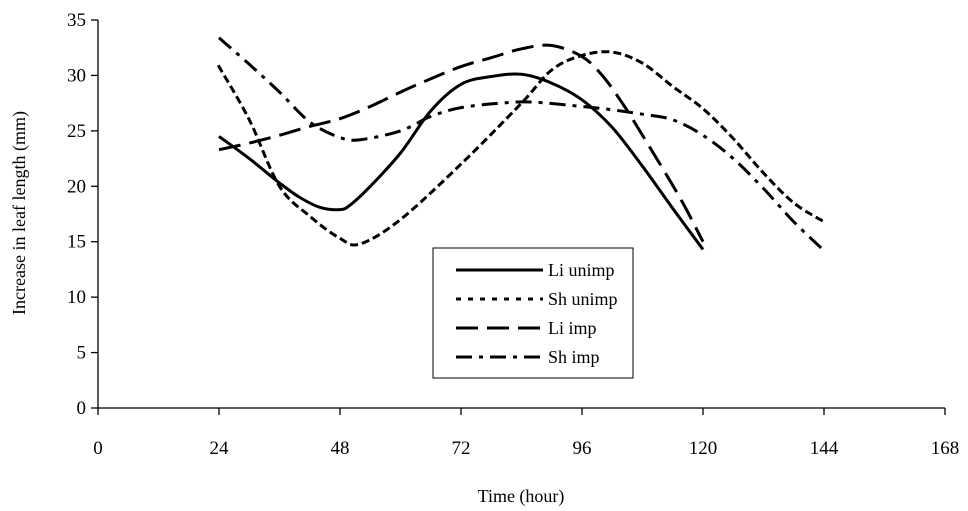 This screenshot has height=511, width=968. Describe the element at coordinates (533, 313) in the screenshot. I see `legend: Li unimp Sh unimp Li imp Sh imp` at that location.